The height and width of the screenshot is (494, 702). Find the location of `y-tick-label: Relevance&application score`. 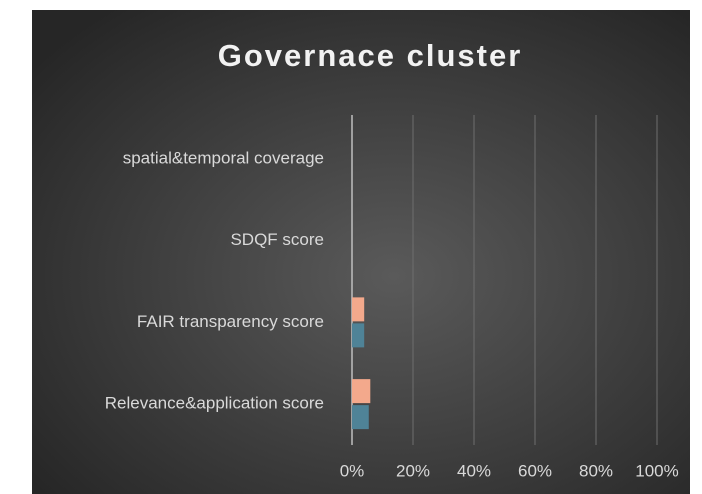

y-tick-label: Relevance&application score is located at coordinates (214, 403).